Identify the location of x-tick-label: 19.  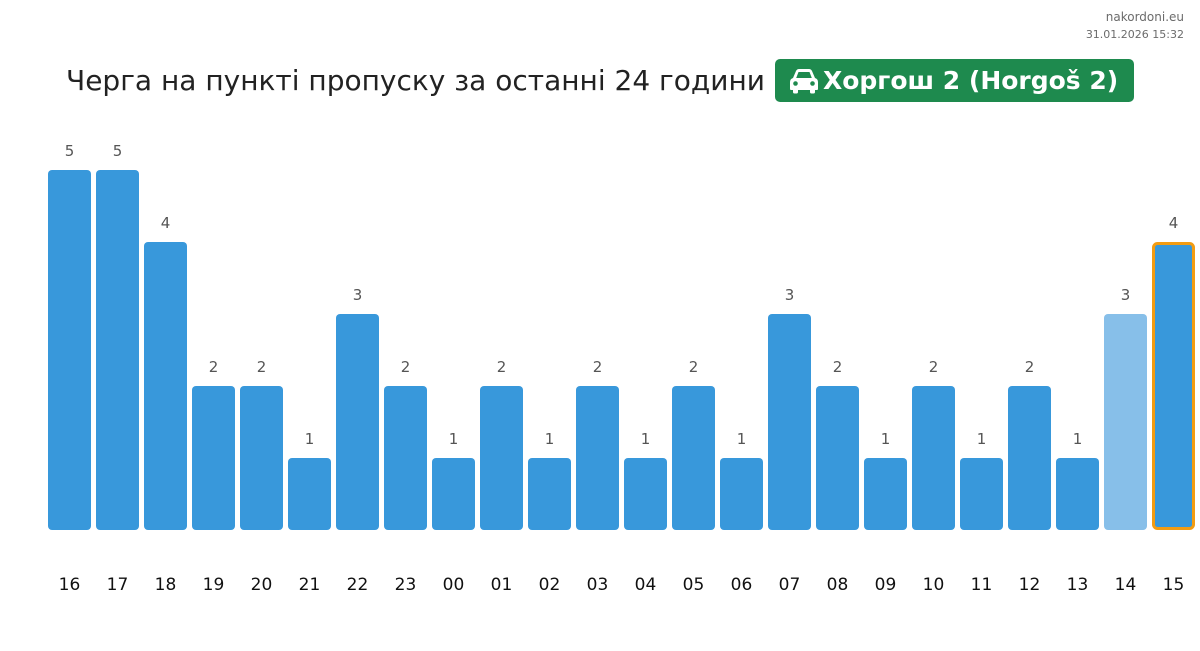
(214, 585).